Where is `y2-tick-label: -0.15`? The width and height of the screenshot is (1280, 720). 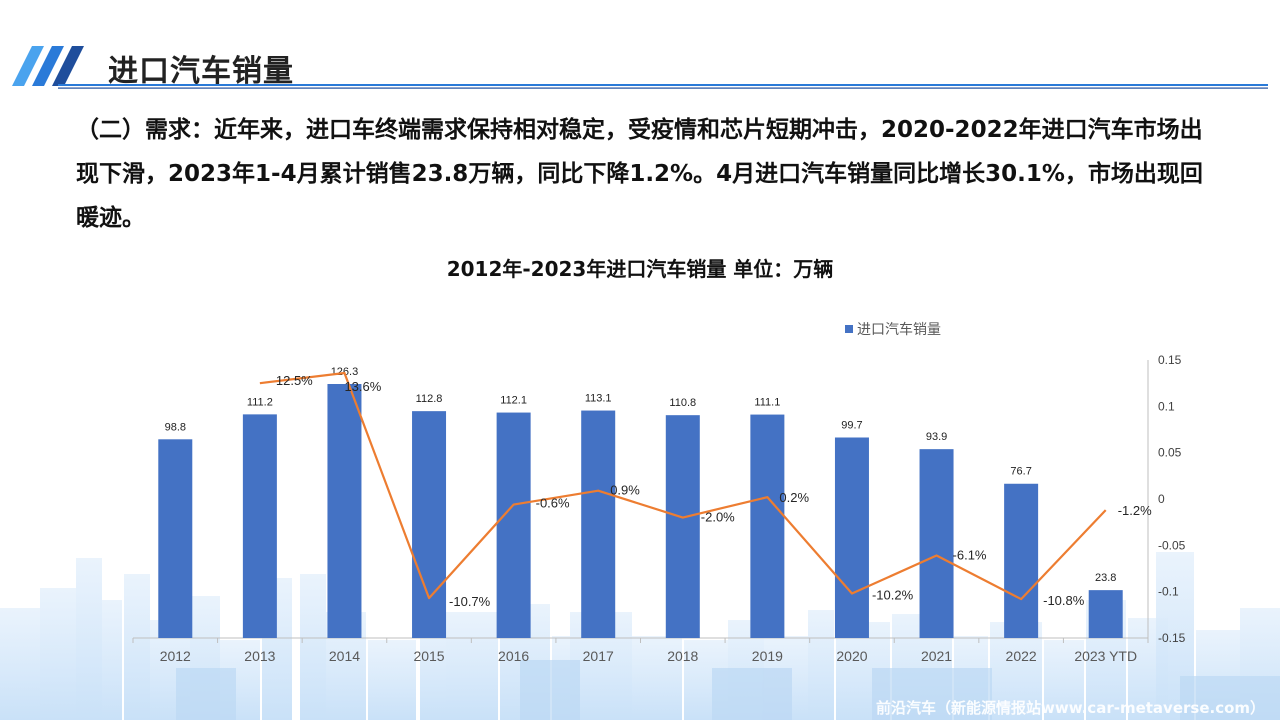 y2-tick-label: -0.15 is located at coordinates (1172, 638).